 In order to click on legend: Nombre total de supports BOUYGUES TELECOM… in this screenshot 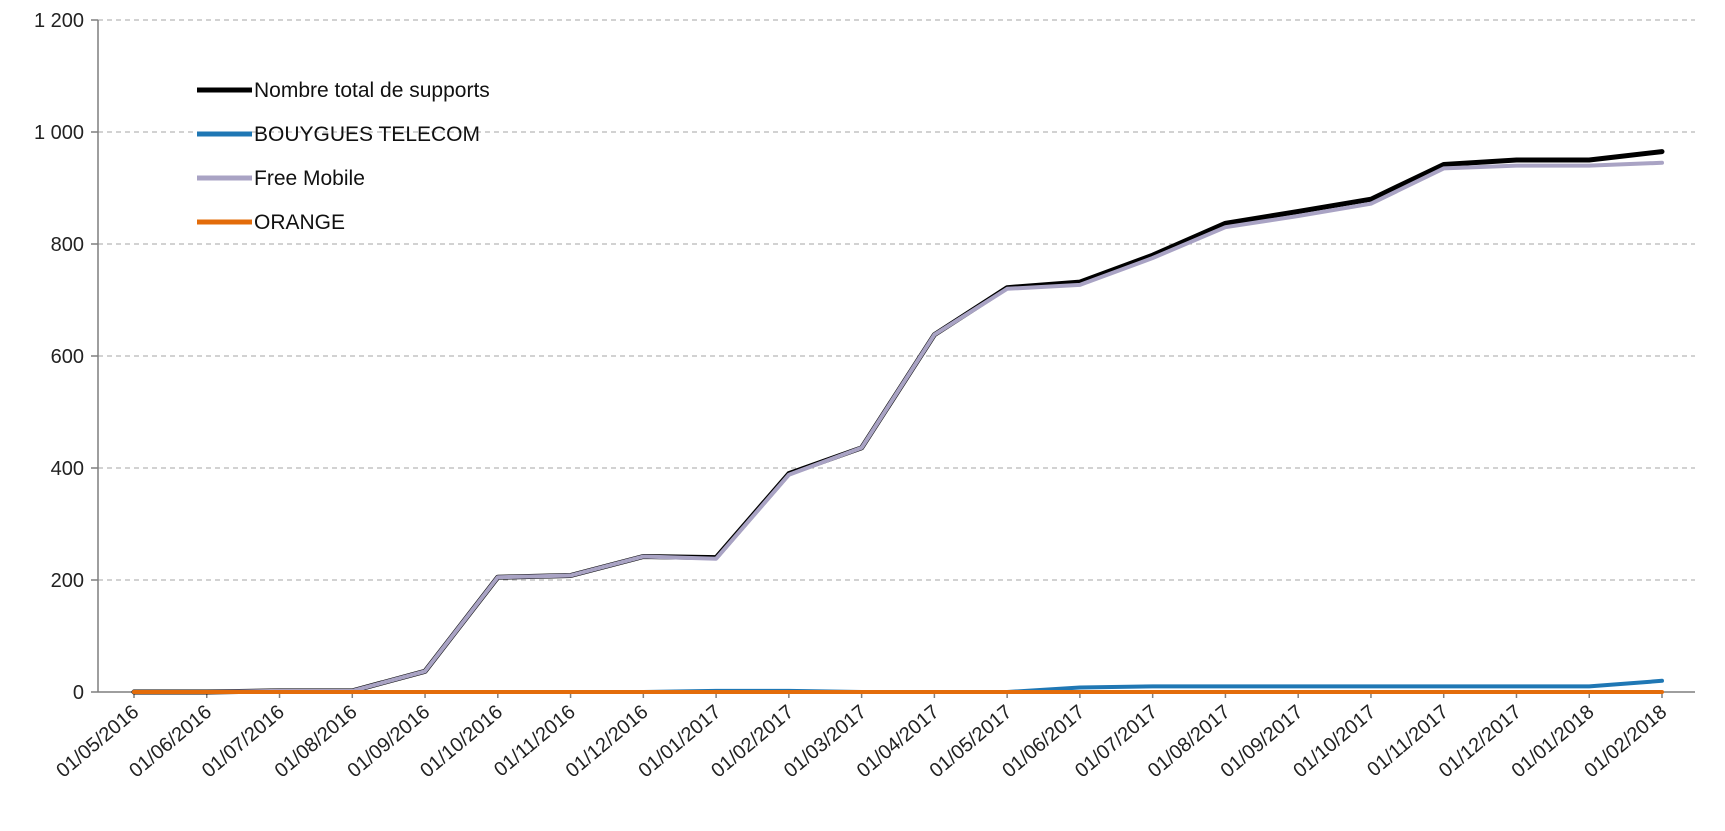, I will do `click(343, 156)`.